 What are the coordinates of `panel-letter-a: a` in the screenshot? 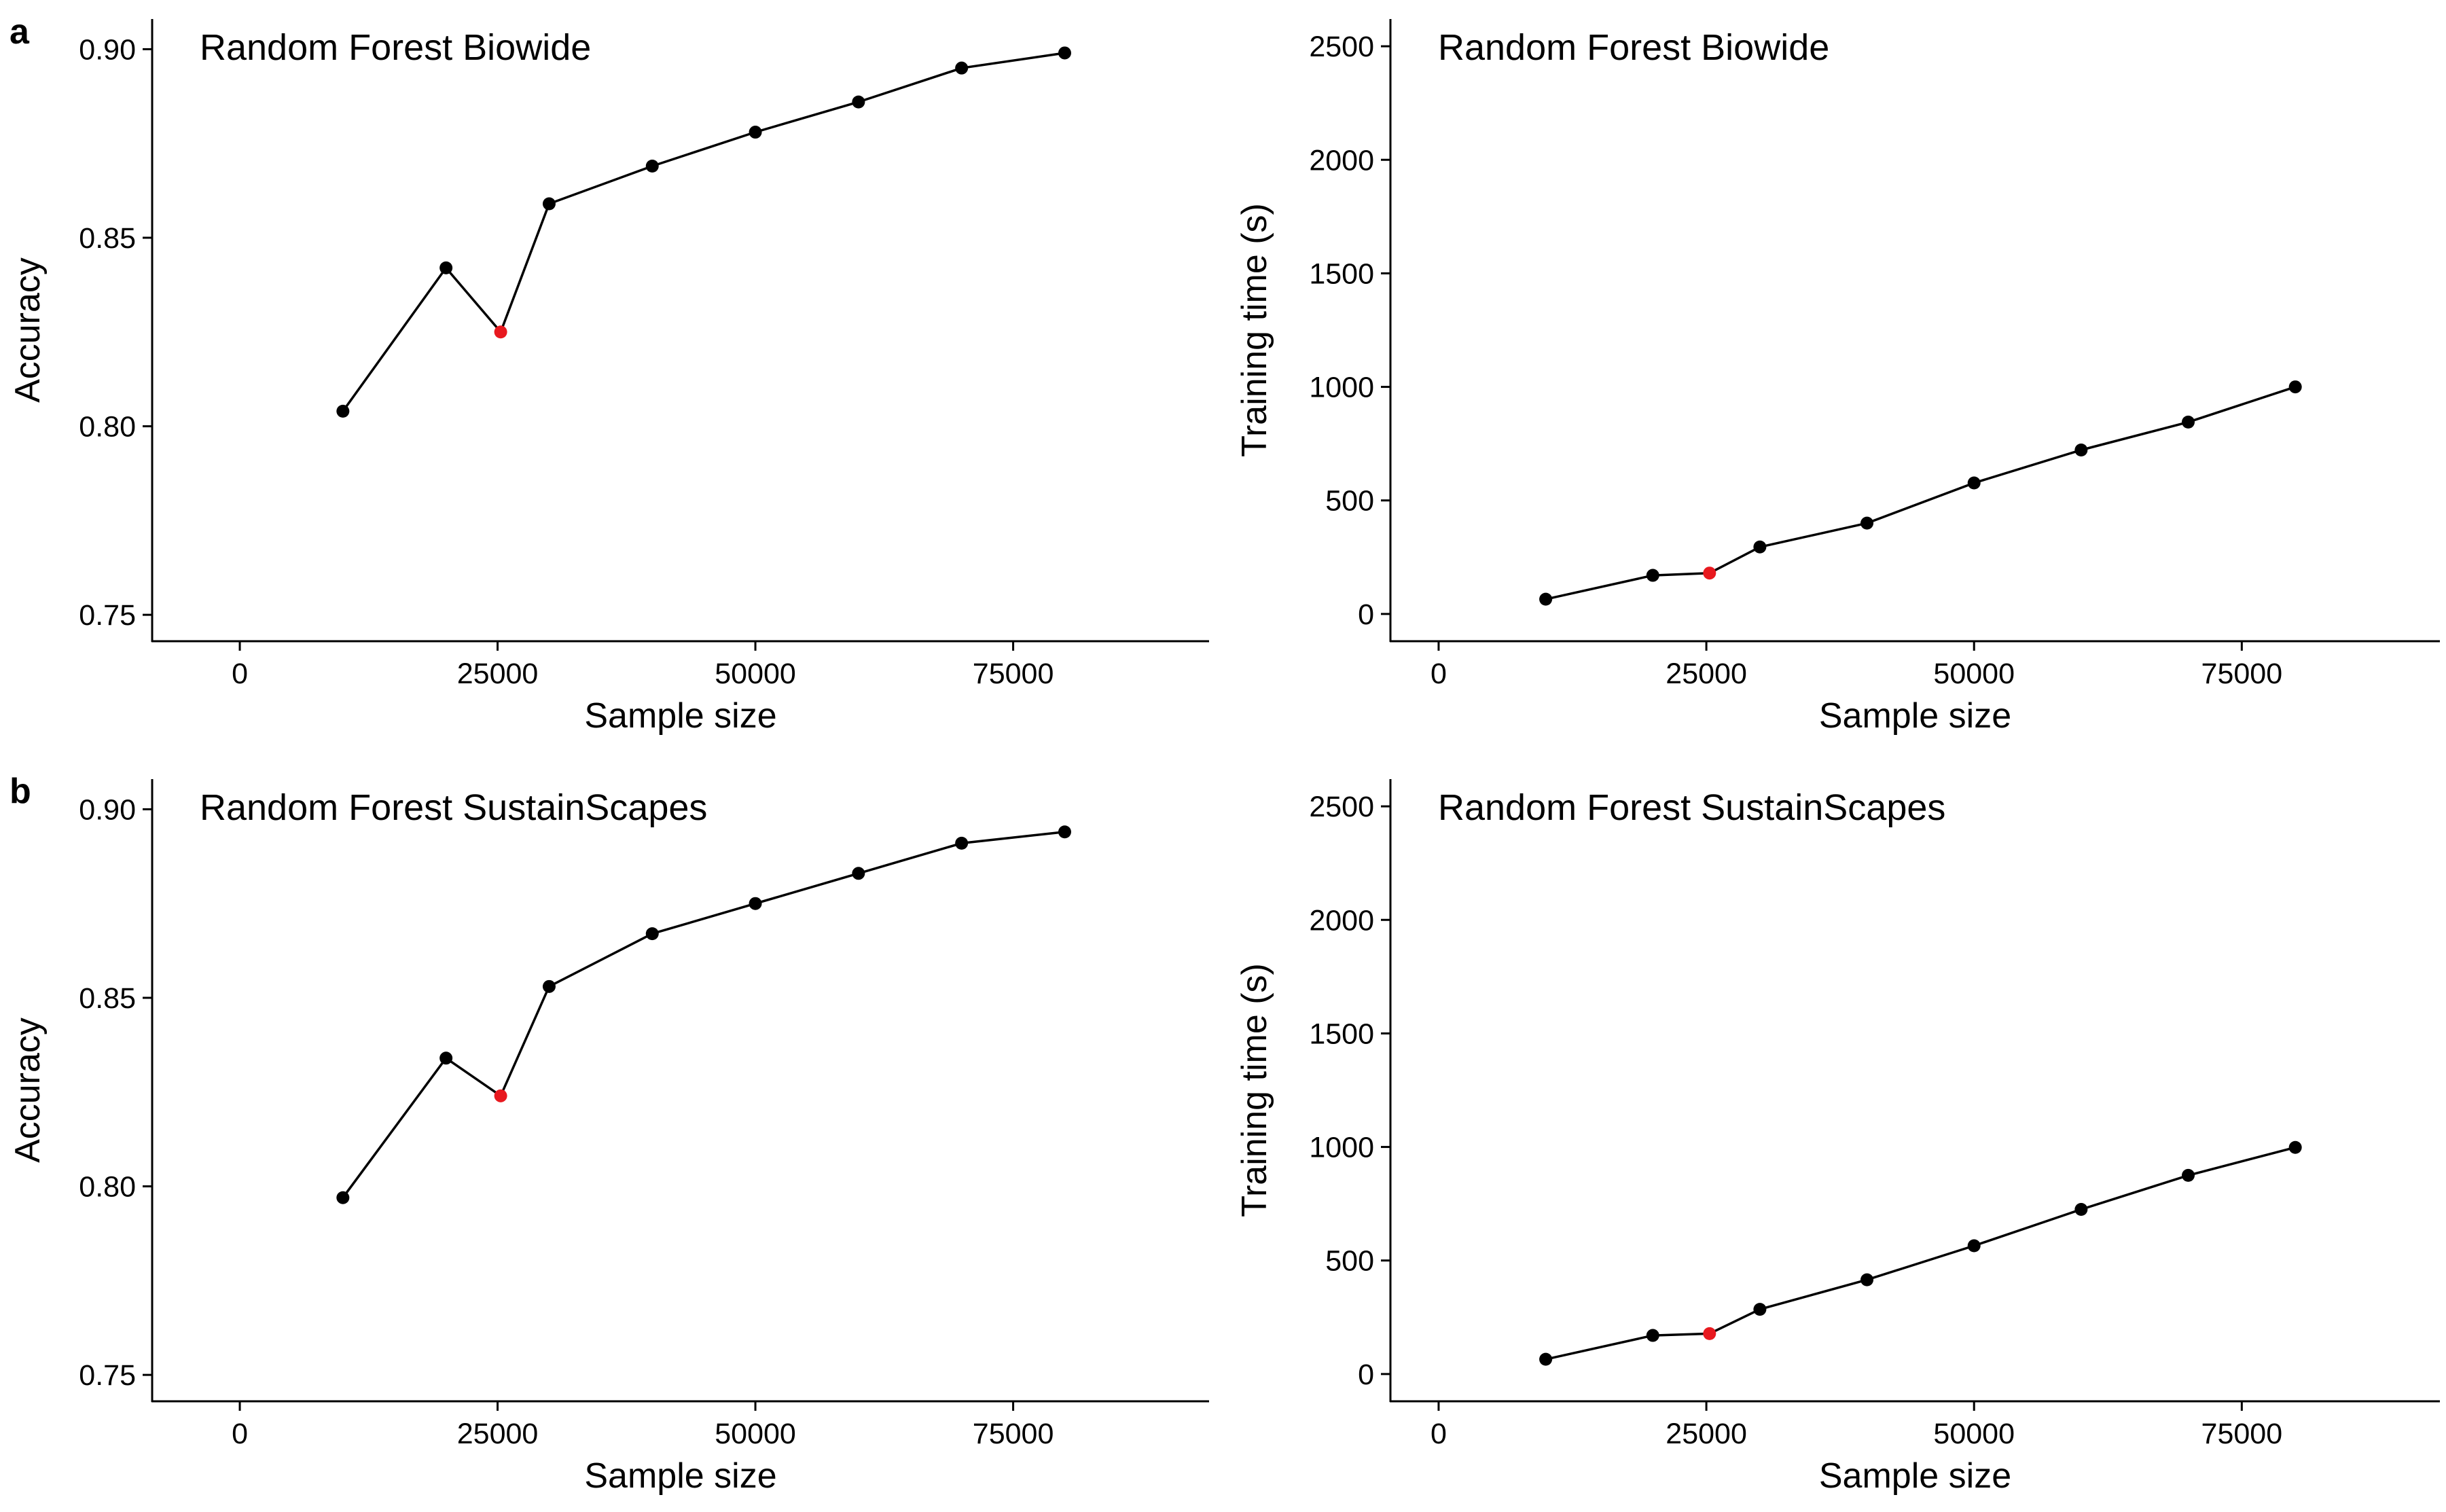 It's located at (20, 32).